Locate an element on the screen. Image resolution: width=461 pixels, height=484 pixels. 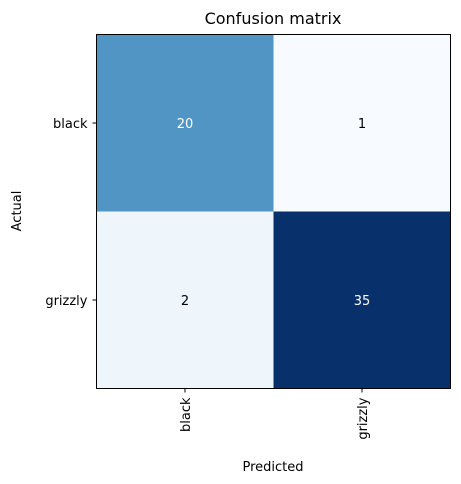
chart-title: Confusion matrix is located at coordinates (273, 18).